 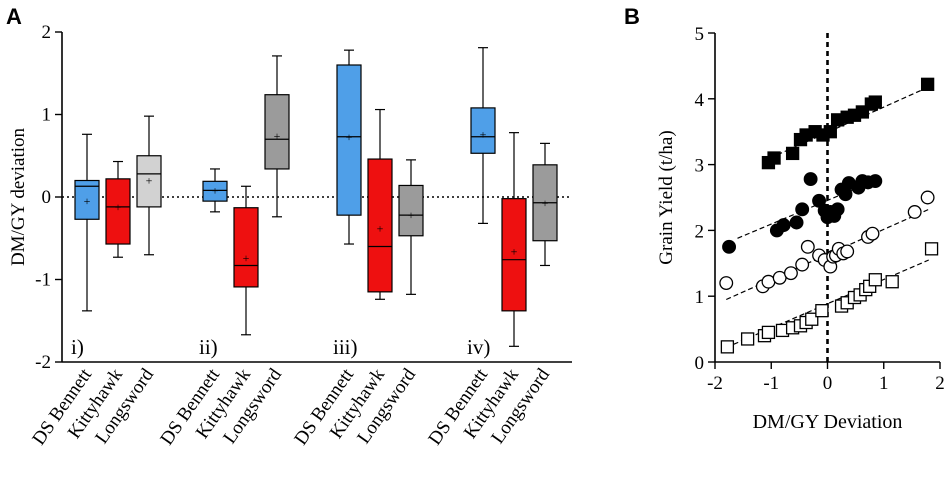 What do you see at coordinates (14, 16) in the screenshot?
I see `panel-label-a: A` at bounding box center [14, 16].